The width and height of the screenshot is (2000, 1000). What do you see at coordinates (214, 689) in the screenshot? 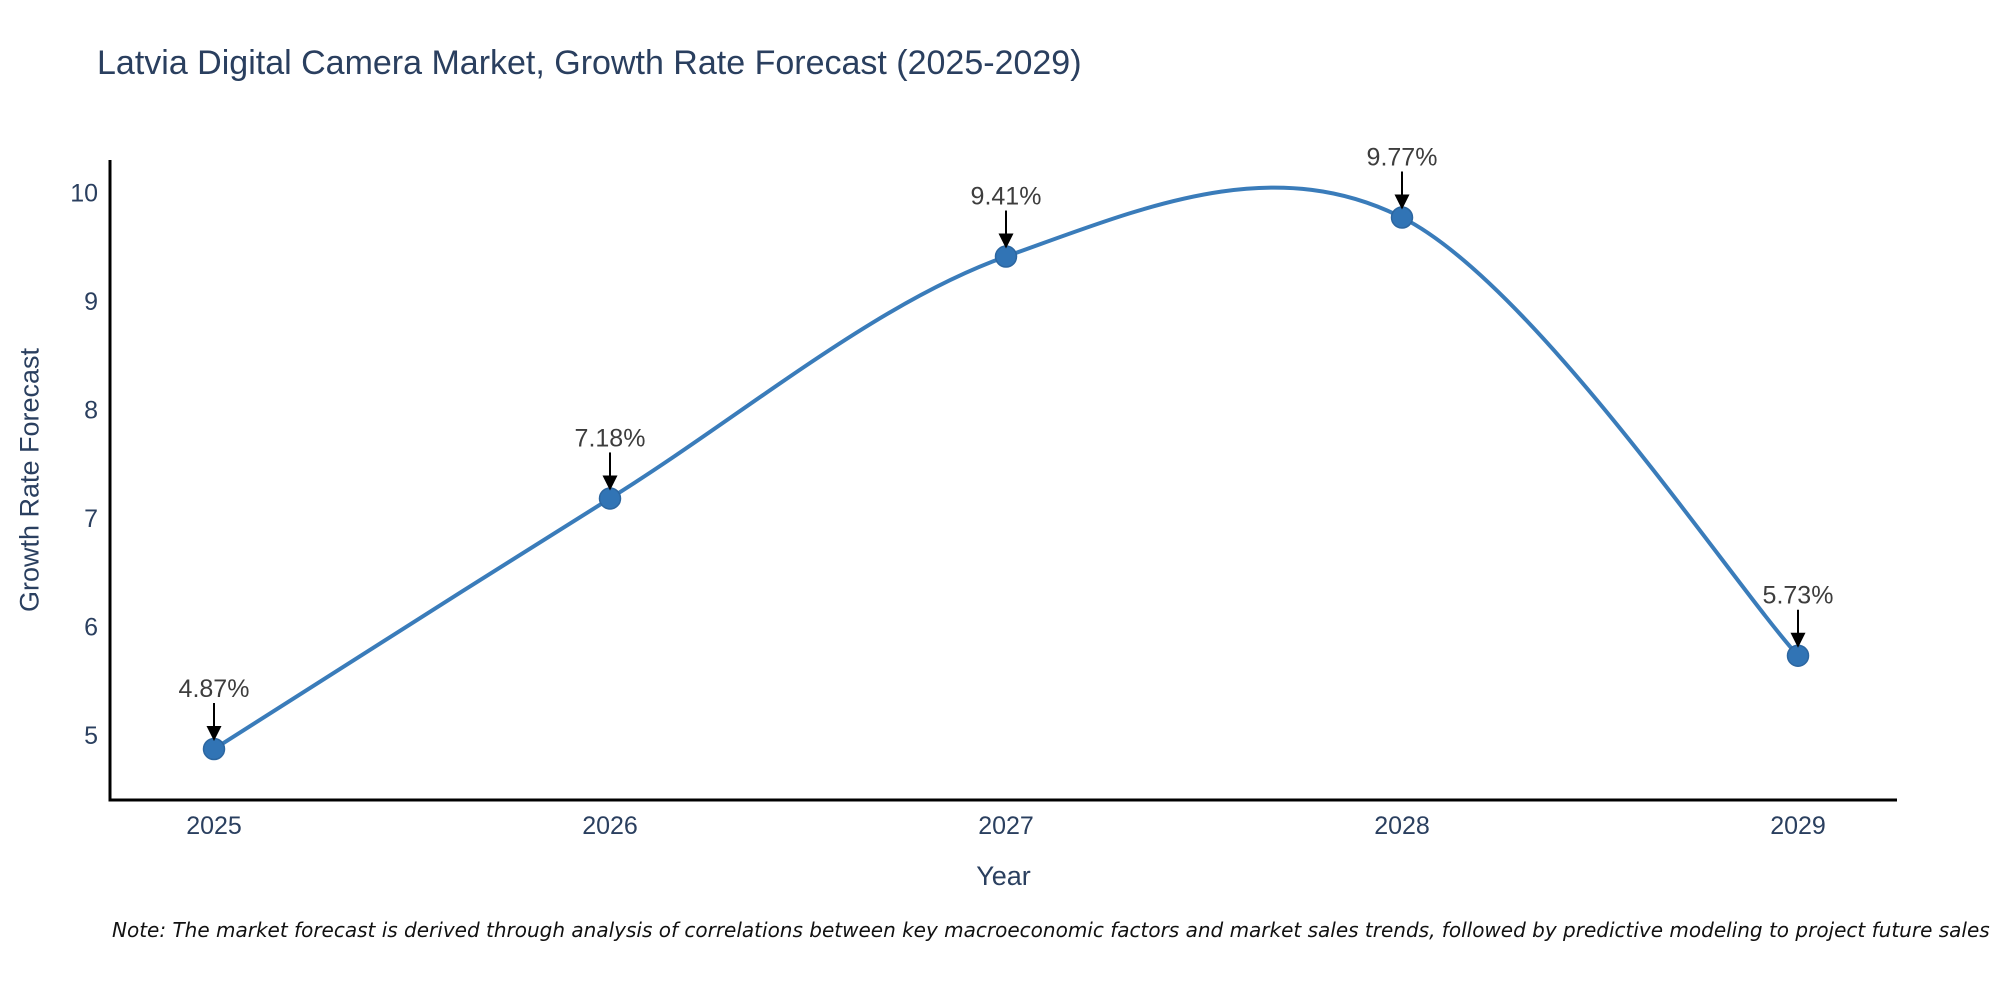
I see `annotation-label: 4.87%` at bounding box center [214, 689].